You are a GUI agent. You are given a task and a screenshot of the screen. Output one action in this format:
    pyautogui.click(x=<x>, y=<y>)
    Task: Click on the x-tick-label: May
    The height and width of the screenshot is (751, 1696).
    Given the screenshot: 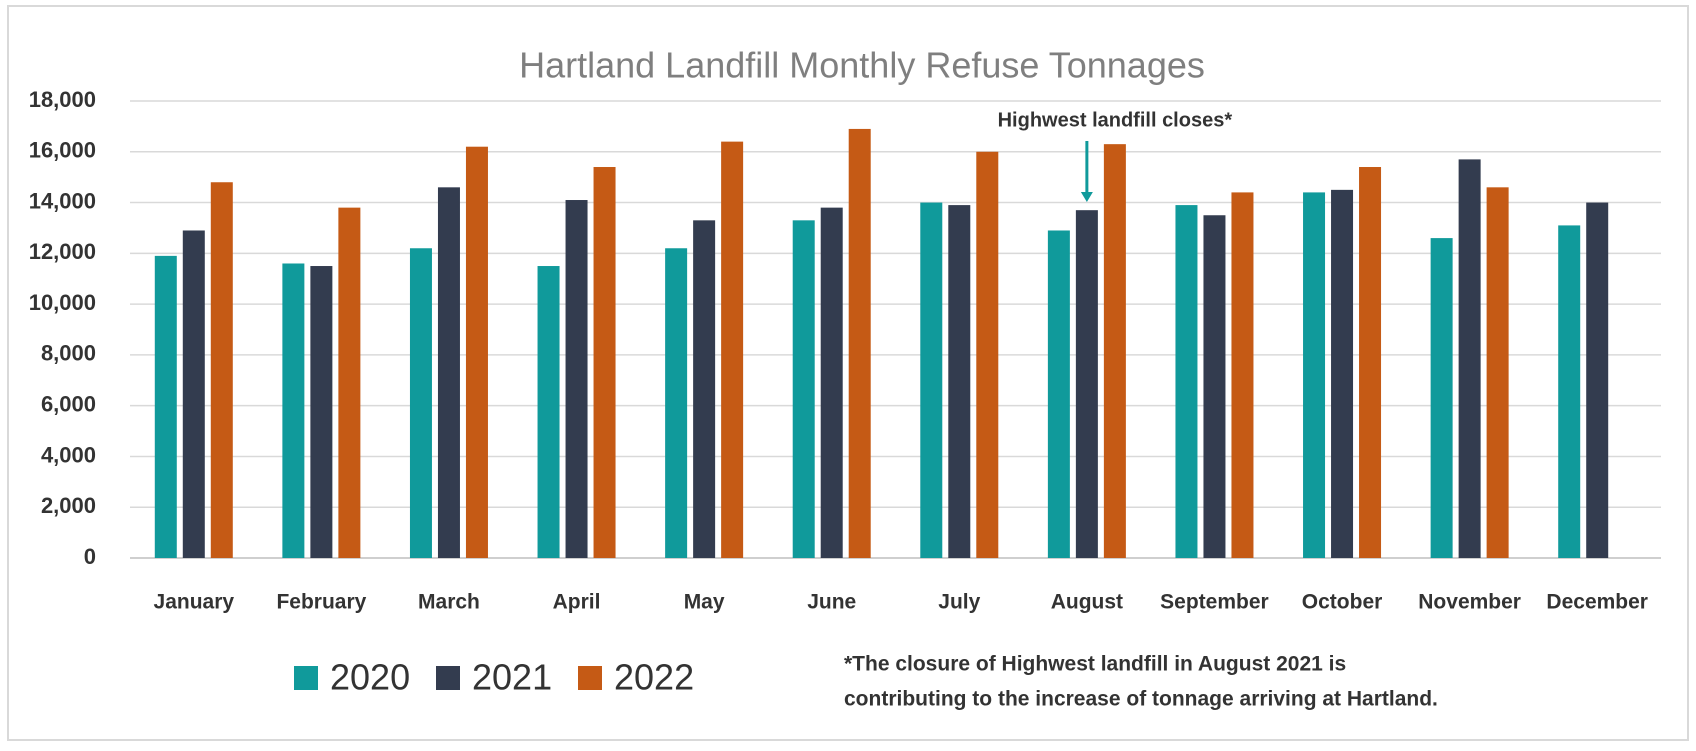 What is the action you would take?
    pyautogui.click(x=704, y=602)
    